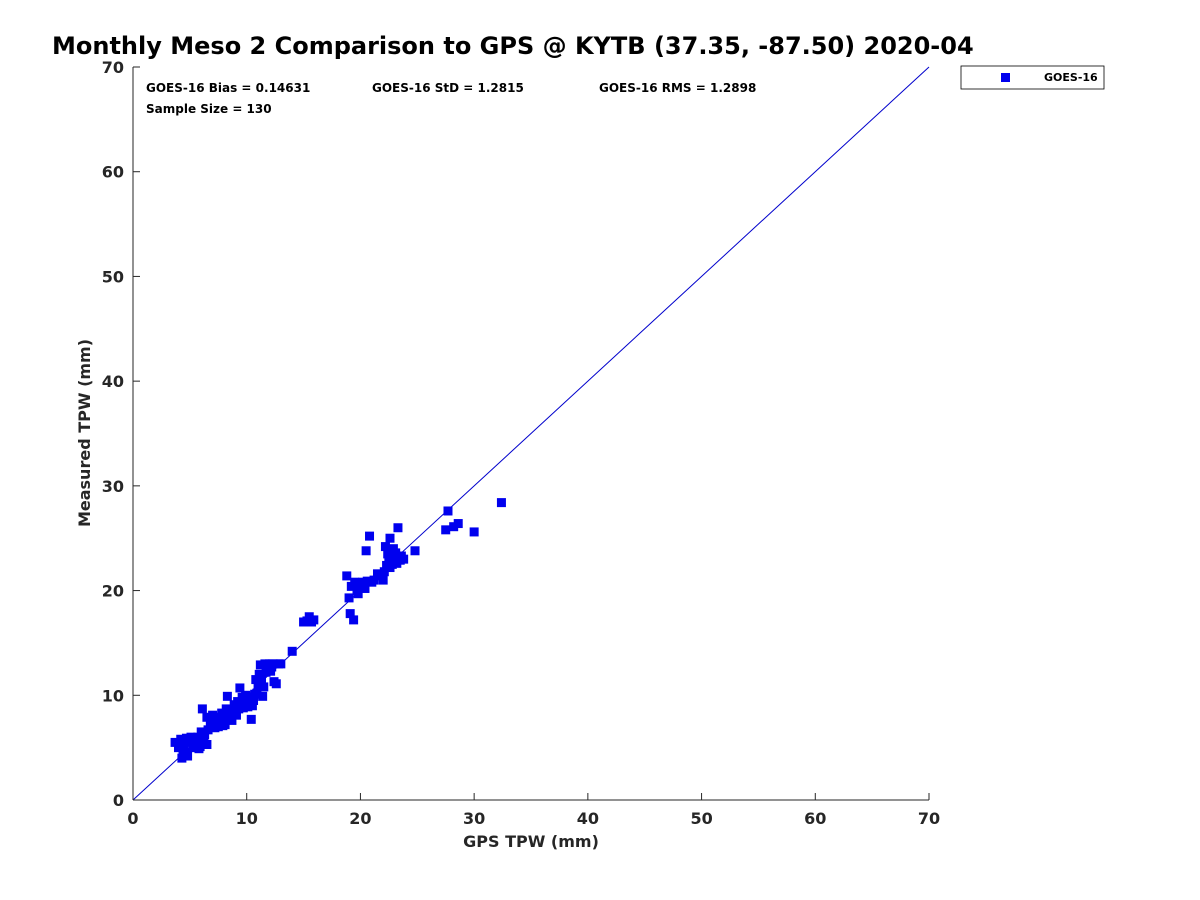  I want to click on x-tick-label: 30, so click(474, 818).